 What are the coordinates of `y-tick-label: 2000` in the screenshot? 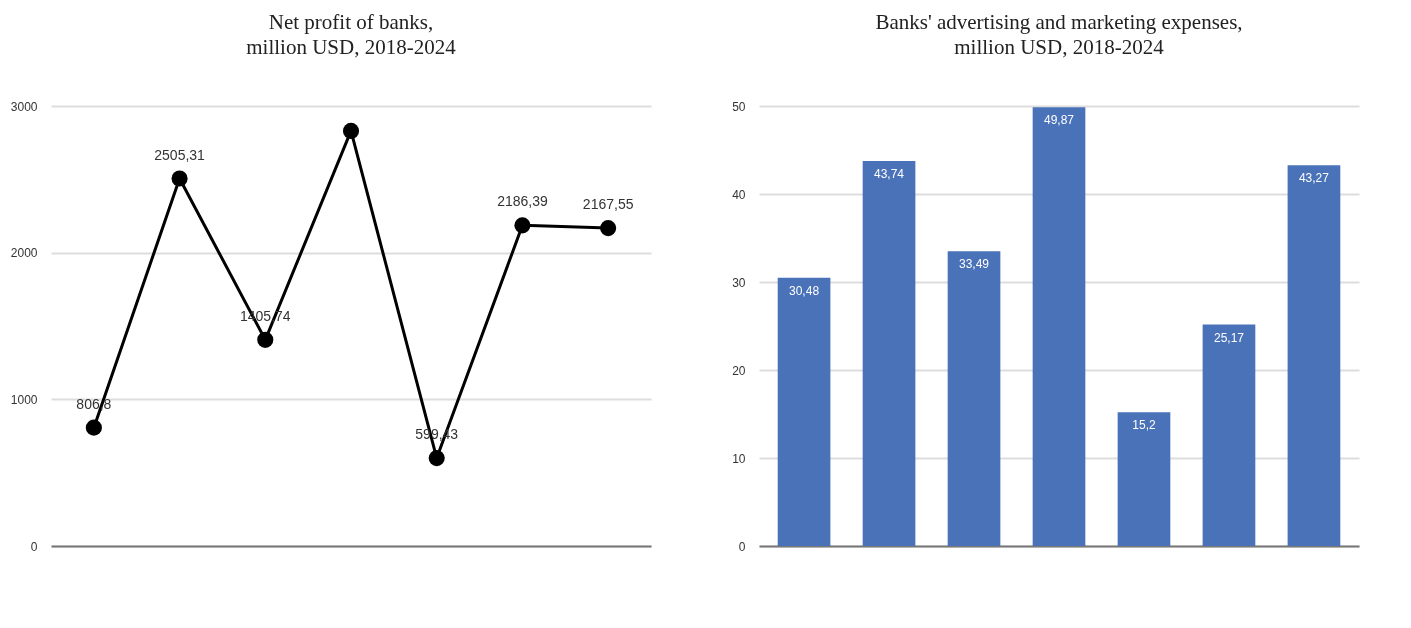 It's located at (24, 253).